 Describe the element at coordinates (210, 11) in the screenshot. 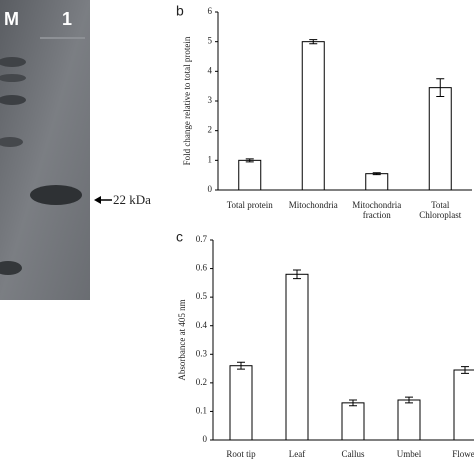

I see `y-tick-label: 6` at that location.